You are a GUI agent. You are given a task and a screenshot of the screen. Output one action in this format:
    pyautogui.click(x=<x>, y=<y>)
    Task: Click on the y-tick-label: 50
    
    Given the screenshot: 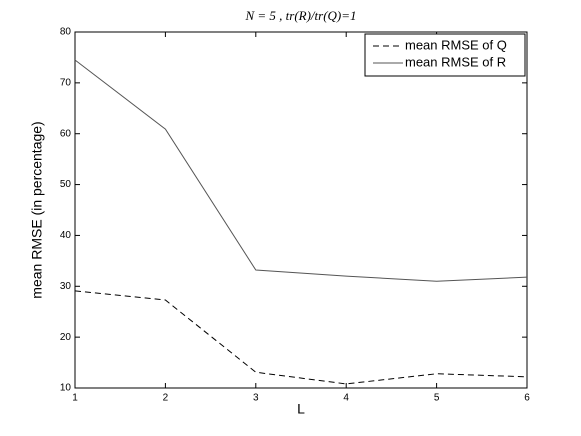 What is the action you would take?
    pyautogui.click(x=66, y=184)
    